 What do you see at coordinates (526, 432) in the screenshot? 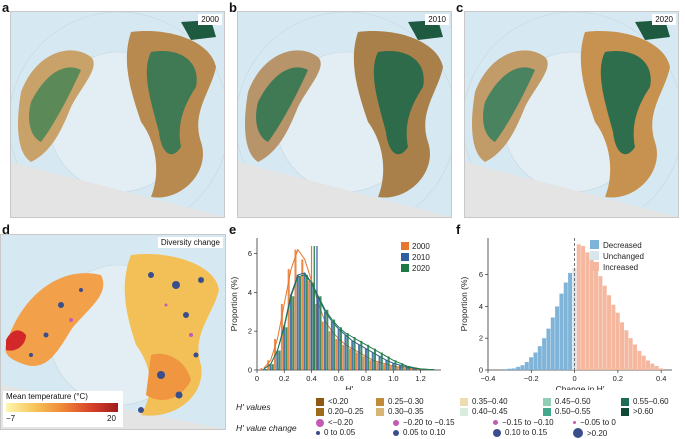
I see `h-change-label: 0.10 to 0.15` at bounding box center [526, 432].